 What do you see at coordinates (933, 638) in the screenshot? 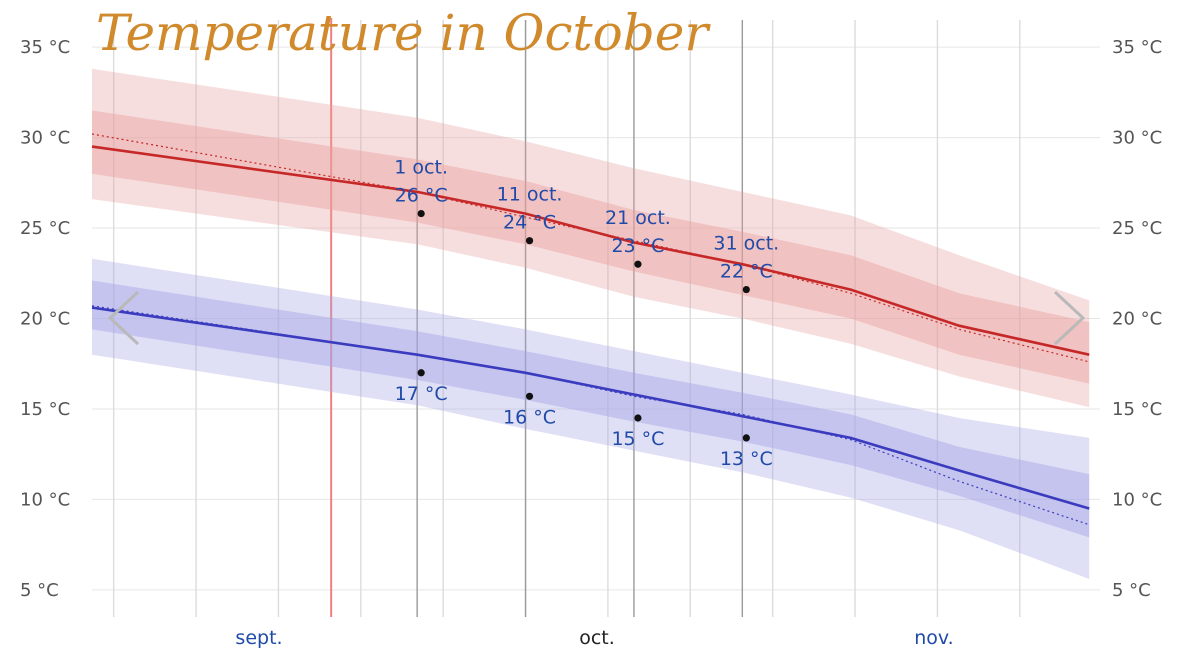
I see `month-label: nov.` at bounding box center [933, 638].